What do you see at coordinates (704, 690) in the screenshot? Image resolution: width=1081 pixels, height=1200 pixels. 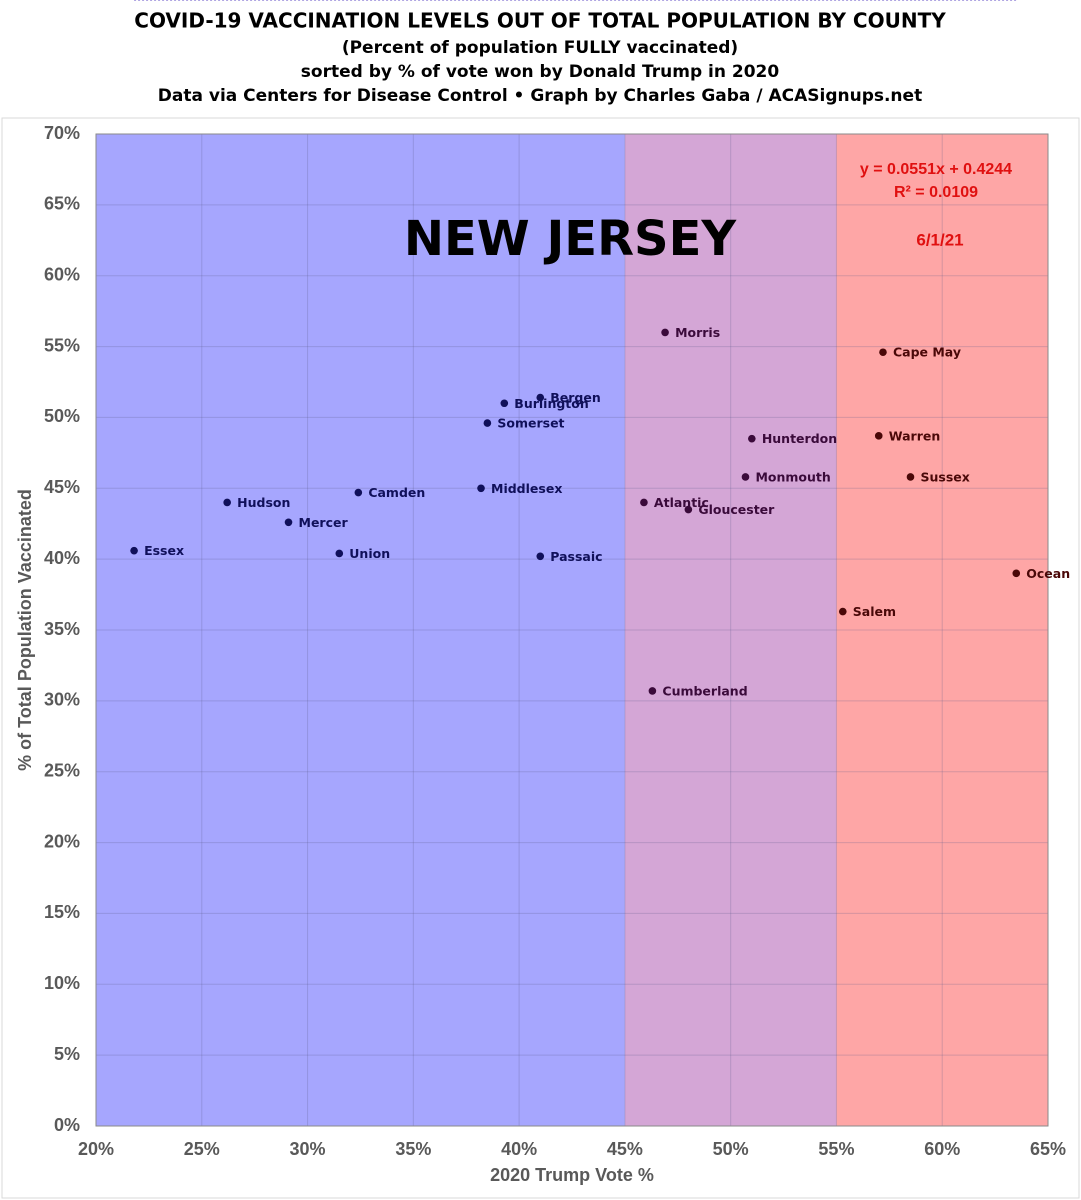 I see `point-label: Cumberland` at bounding box center [704, 690].